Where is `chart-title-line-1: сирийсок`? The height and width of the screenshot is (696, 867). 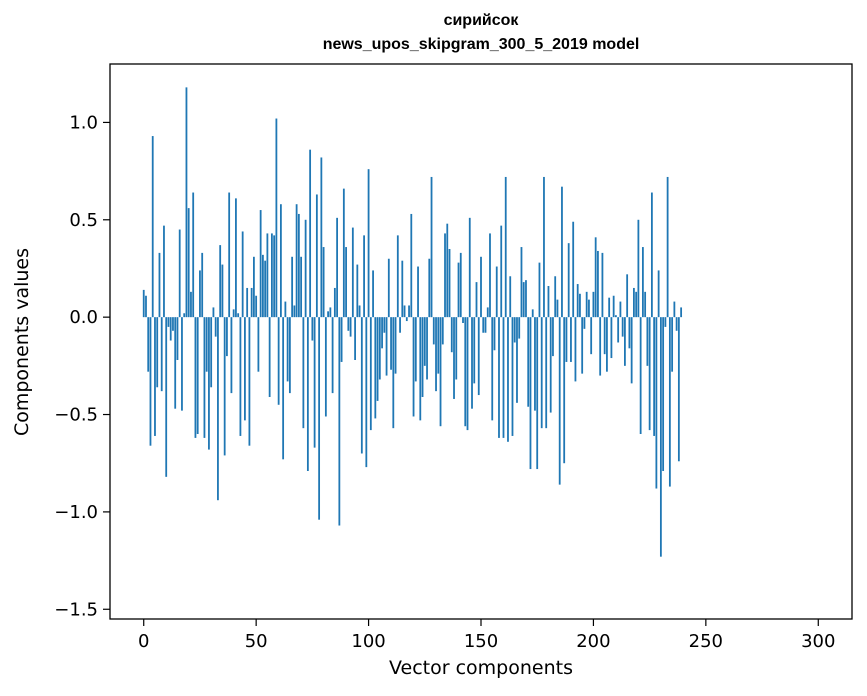
chart-title-line-1: сирийсок is located at coordinates (481, 20).